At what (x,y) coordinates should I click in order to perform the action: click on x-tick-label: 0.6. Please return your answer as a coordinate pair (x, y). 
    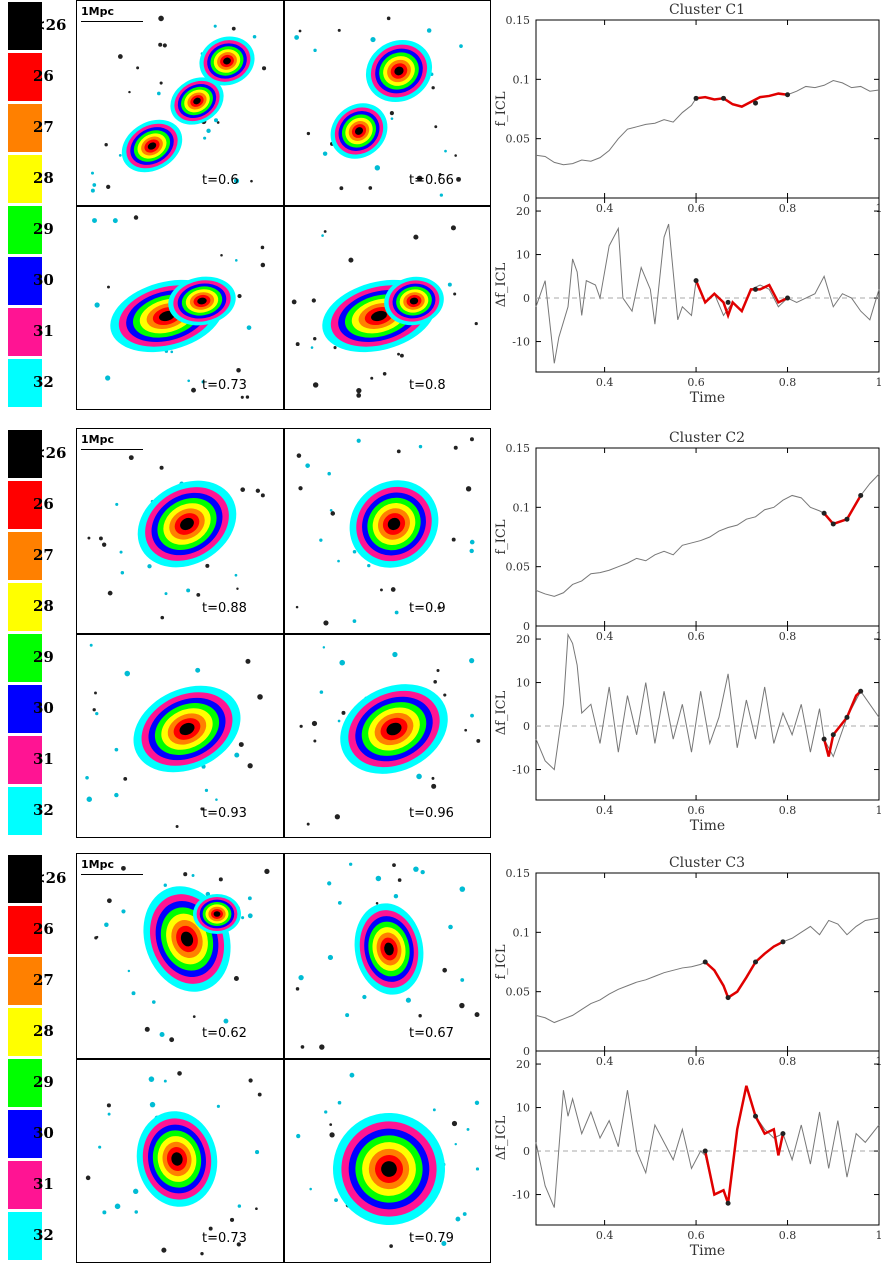
    Looking at the image, I should click on (696, 1061).